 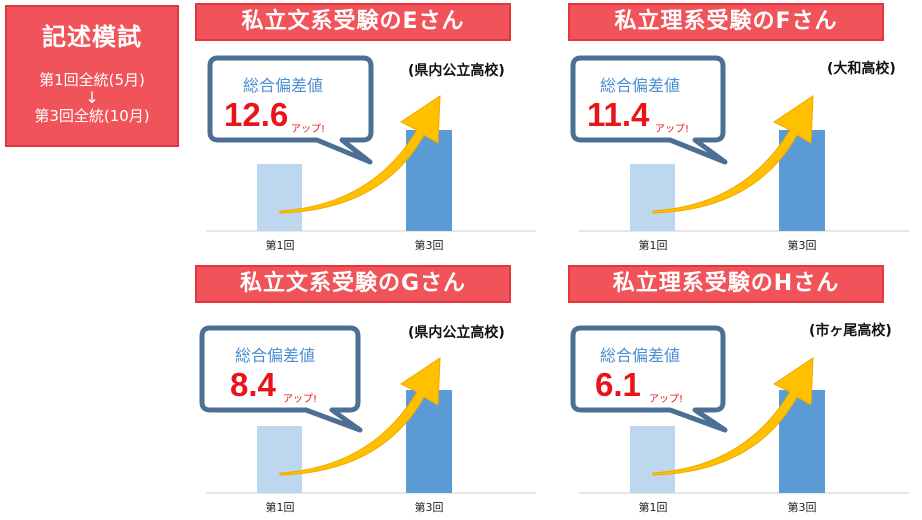 What do you see at coordinates (850, 331) in the screenshot?
I see `school-name: (市ヶ尾高校)` at bounding box center [850, 331].